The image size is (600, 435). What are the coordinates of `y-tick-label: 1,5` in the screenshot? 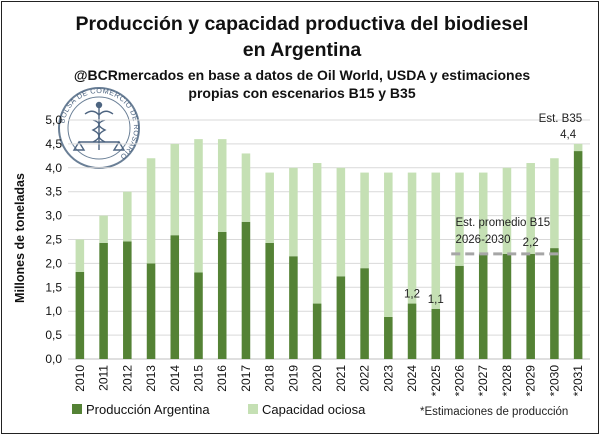 It's located at (53, 287).